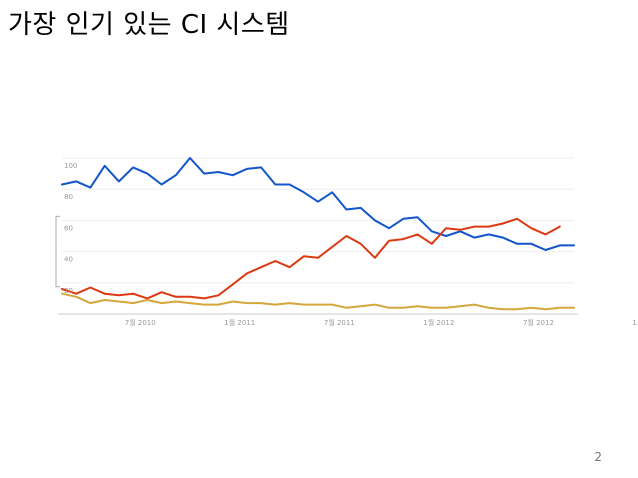 The width and height of the screenshot is (638, 478). What do you see at coordinates (438, 322) in the screenshot?
I see `x-tick-label: 1월 2012` at bounding box center [438, 322].